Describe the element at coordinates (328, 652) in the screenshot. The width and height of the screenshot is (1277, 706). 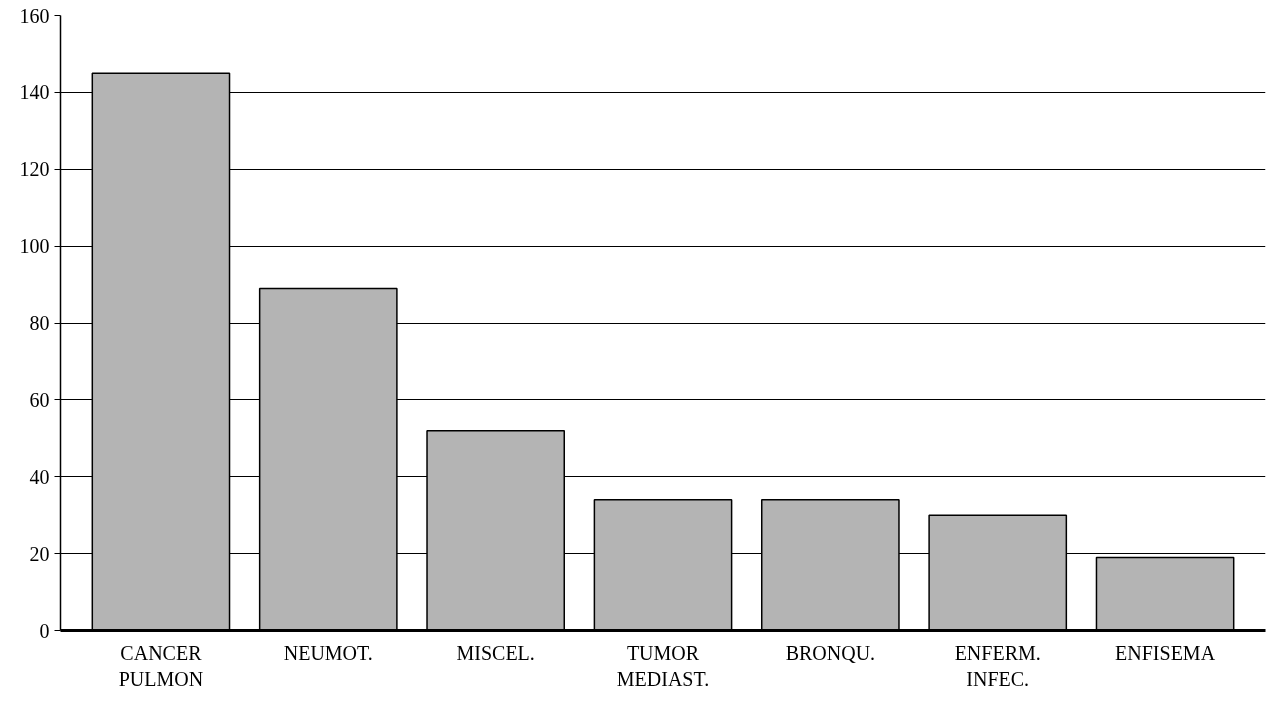
I see `x-tick-label: NEUMOT.` at that location.